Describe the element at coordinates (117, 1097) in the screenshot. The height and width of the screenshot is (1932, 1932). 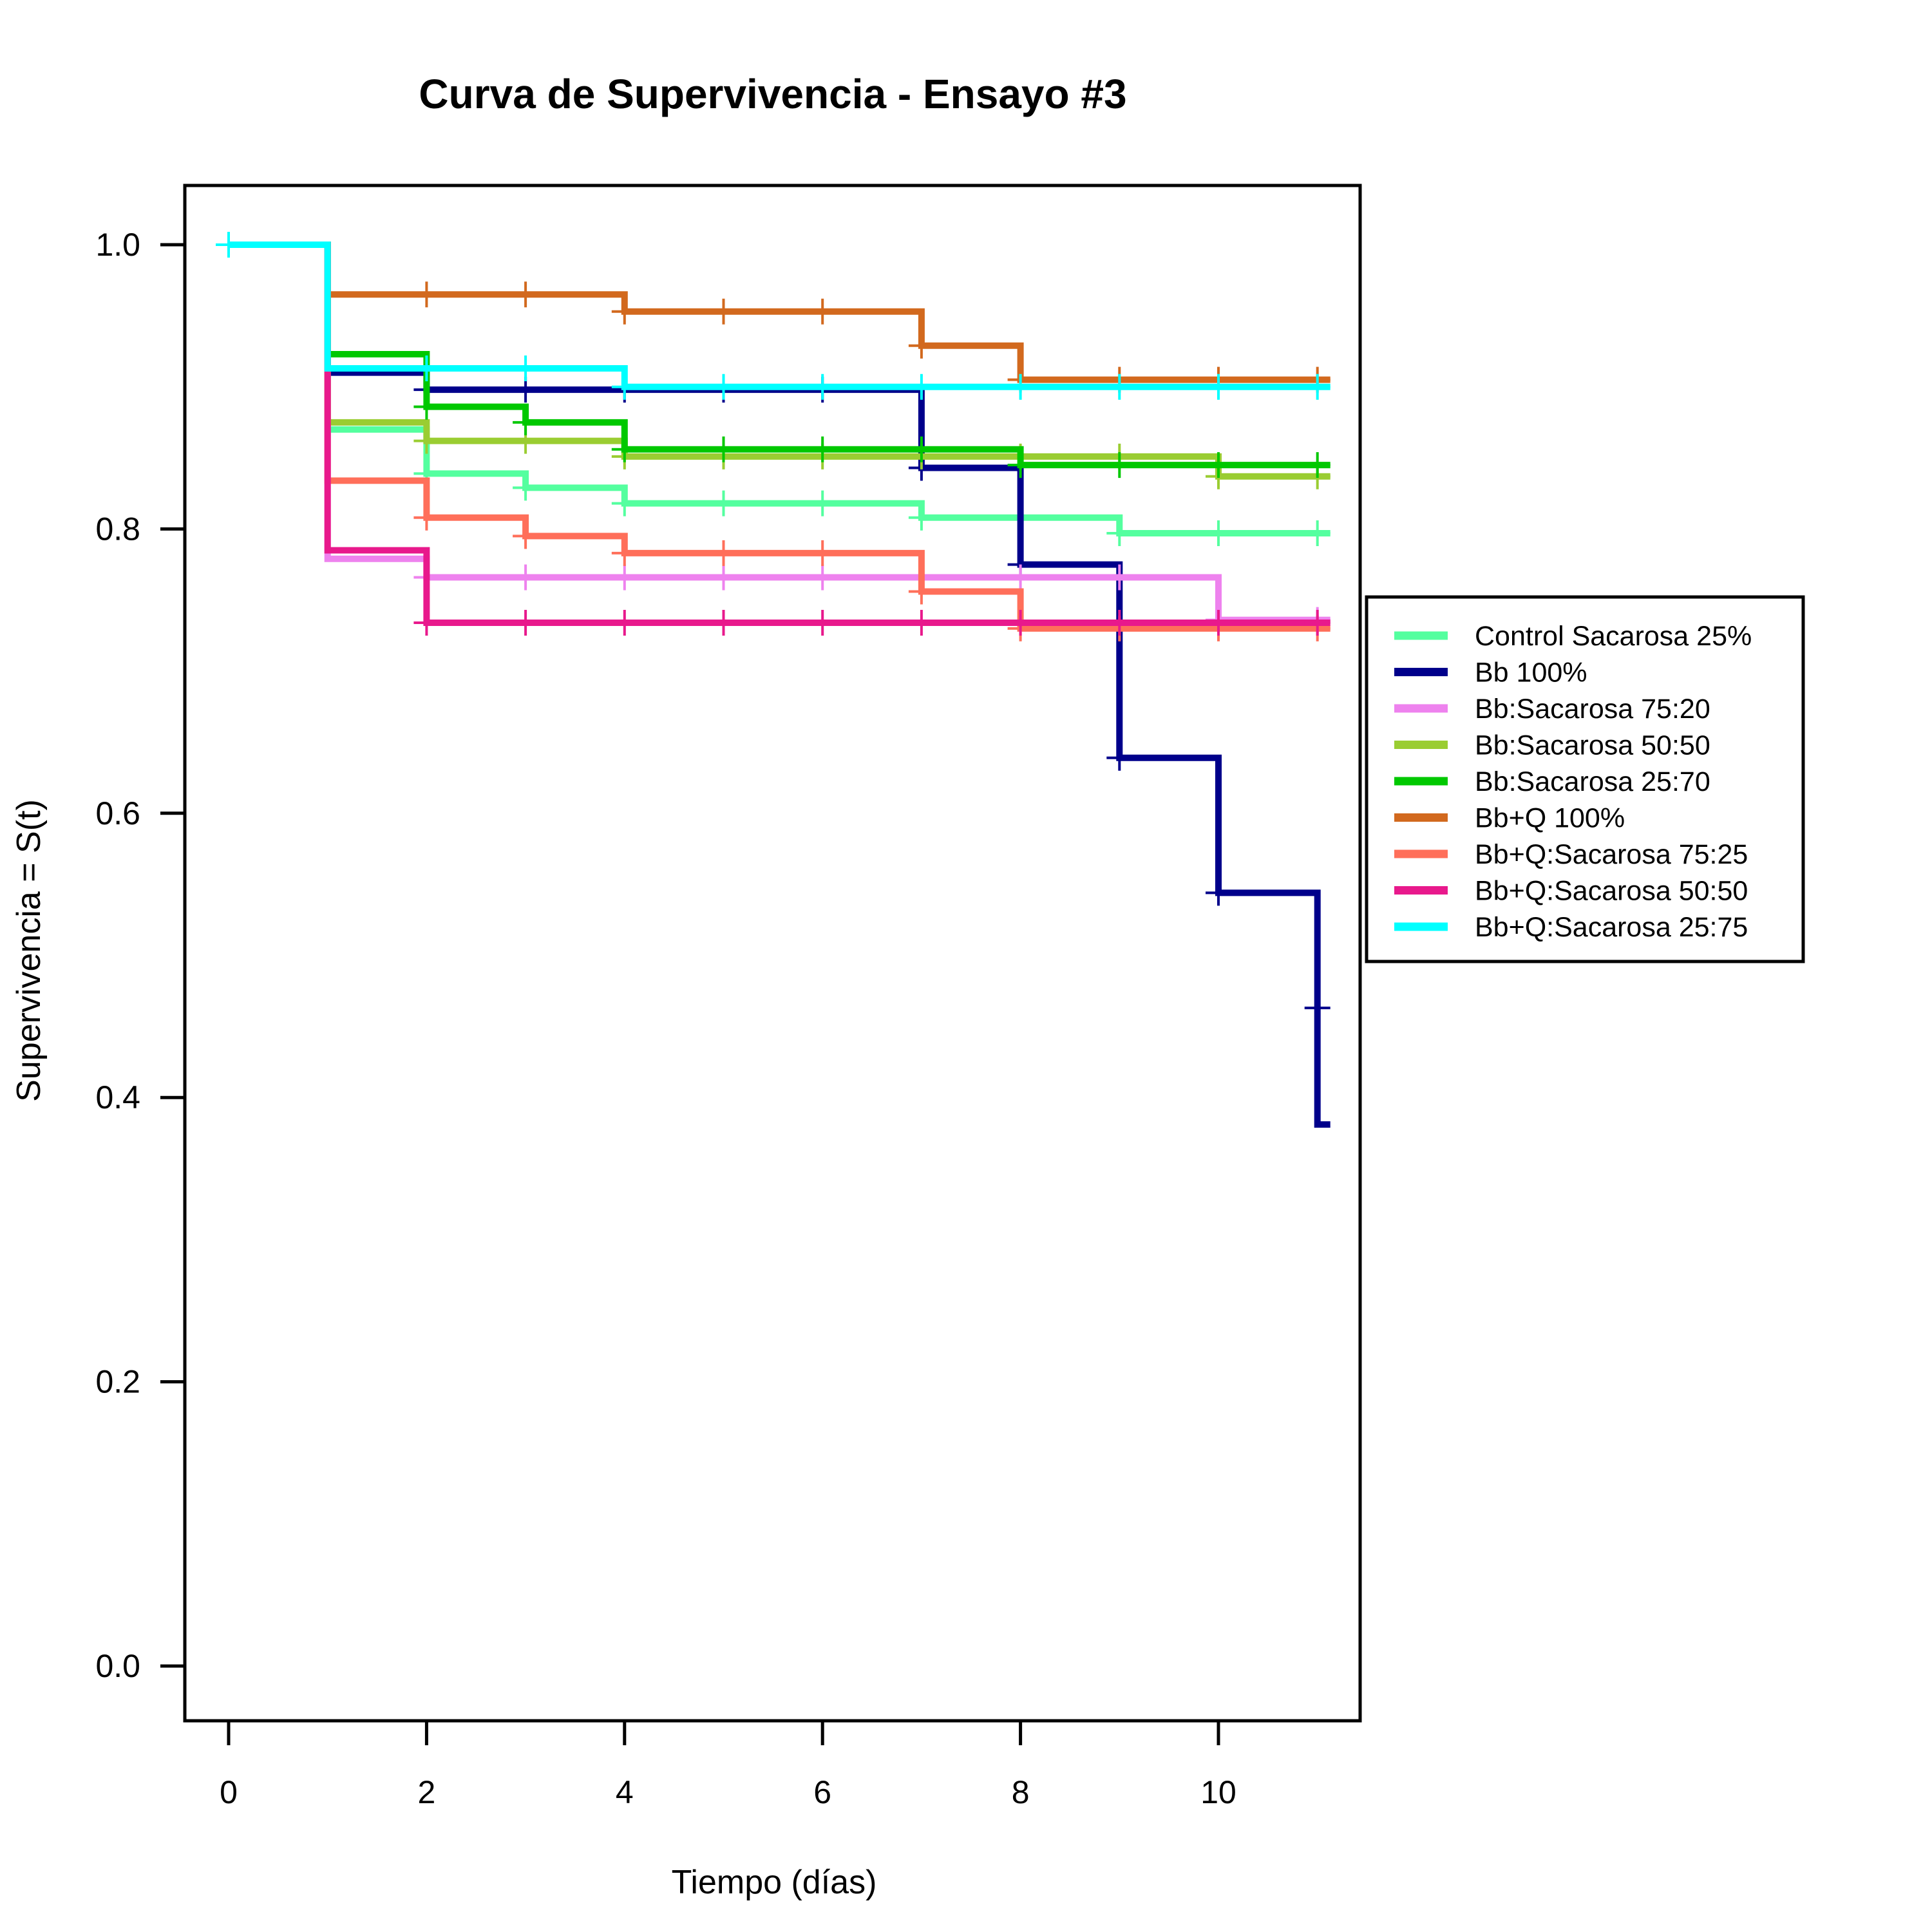
I see `y-tick-label: 0.4` at that location.